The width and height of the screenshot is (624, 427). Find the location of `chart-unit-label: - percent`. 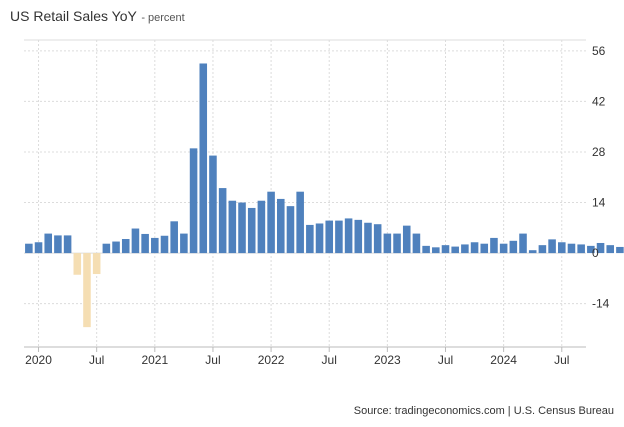

chart-unit-label: - percent is located at coordinates (163, 18).